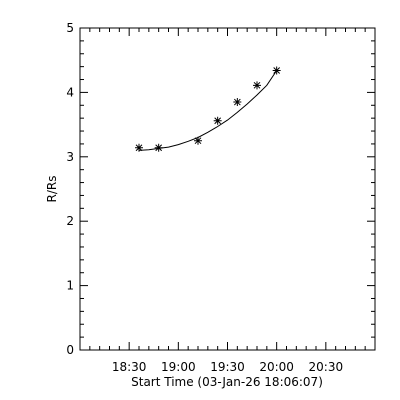 Image resolution: width=400 pixels, height=400 pixels. Describe the element at coordinates (178, 367) in the screenshot. I see `x-tick-label: 19:00` at that location.